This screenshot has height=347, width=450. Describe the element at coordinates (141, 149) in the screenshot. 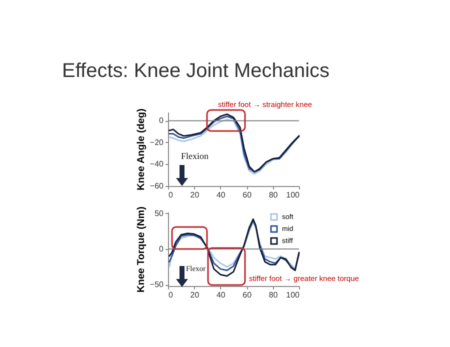

I see `y-axis-title: Knee Angle (deg)` at that location.